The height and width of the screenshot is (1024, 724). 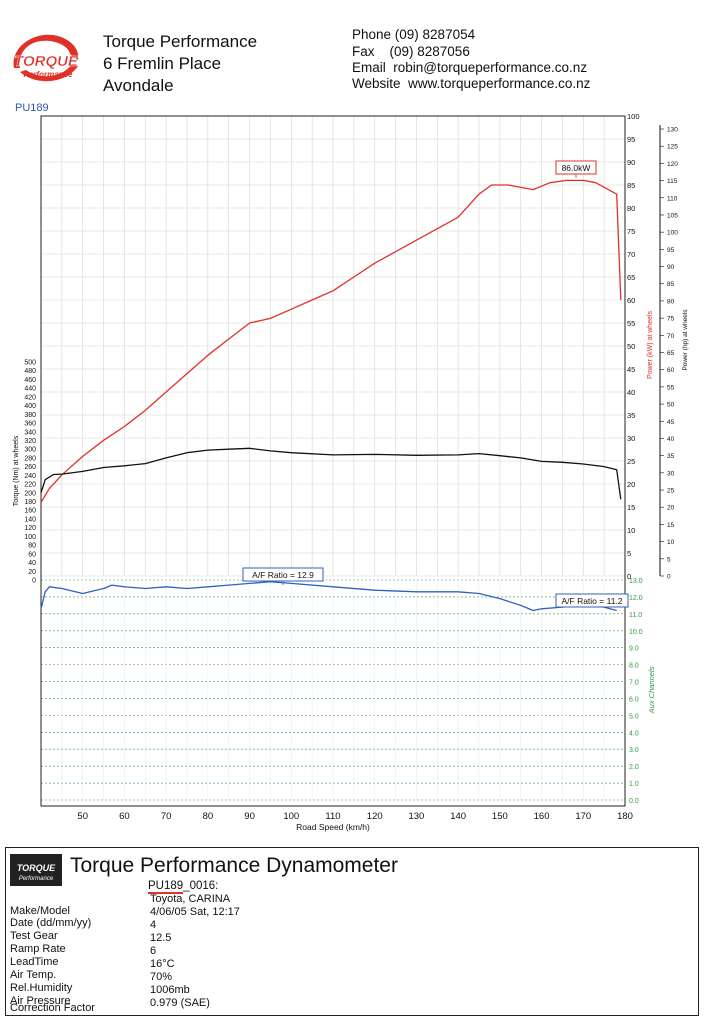 I want to click on rel-humidity-label: Rel.Humidity, so click(x=41, y=988).